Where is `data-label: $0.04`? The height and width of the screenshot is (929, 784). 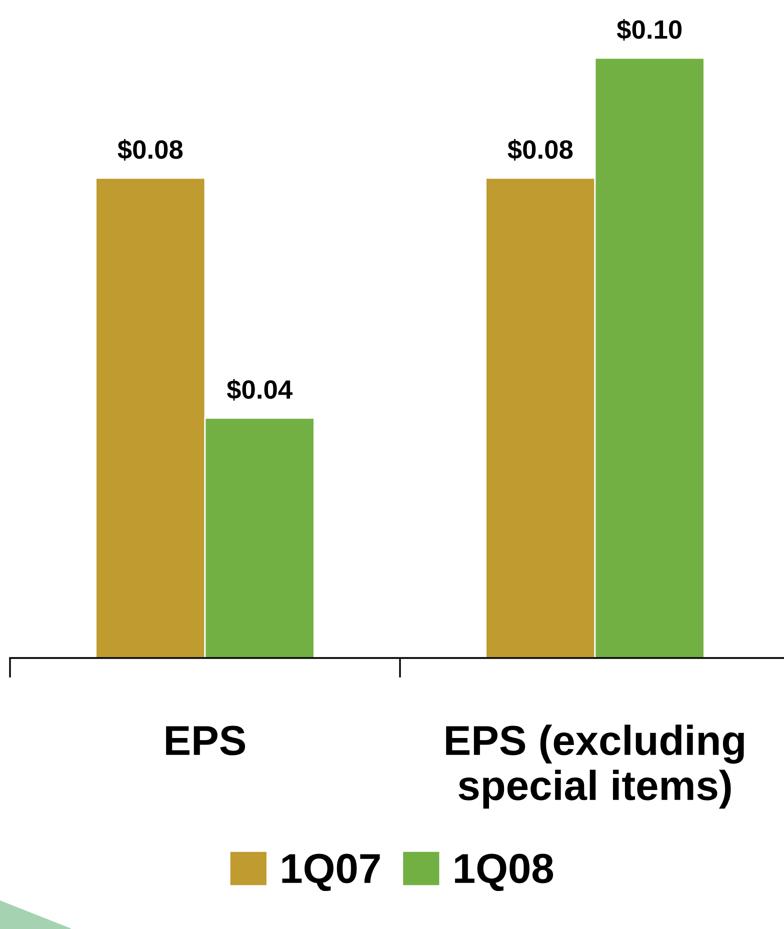 data-label: $0.04 is located at coordinates (259, 390).